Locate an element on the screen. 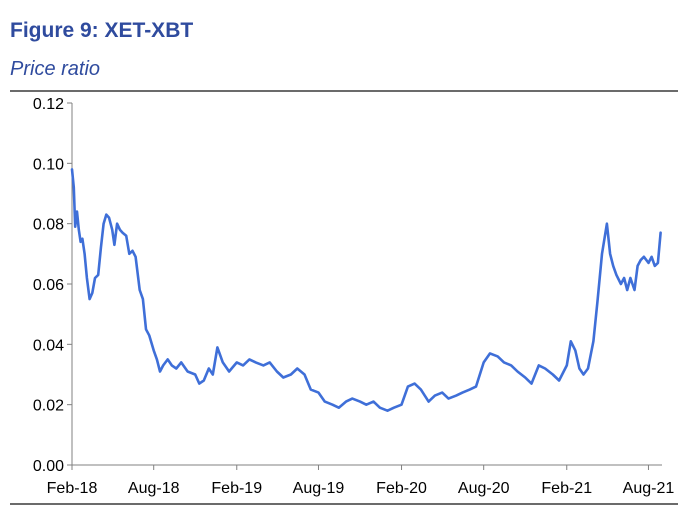 The width and height of the screenshot is (700, 510). x-tick-label: Aug-20 is located at coordinates (484, 488).